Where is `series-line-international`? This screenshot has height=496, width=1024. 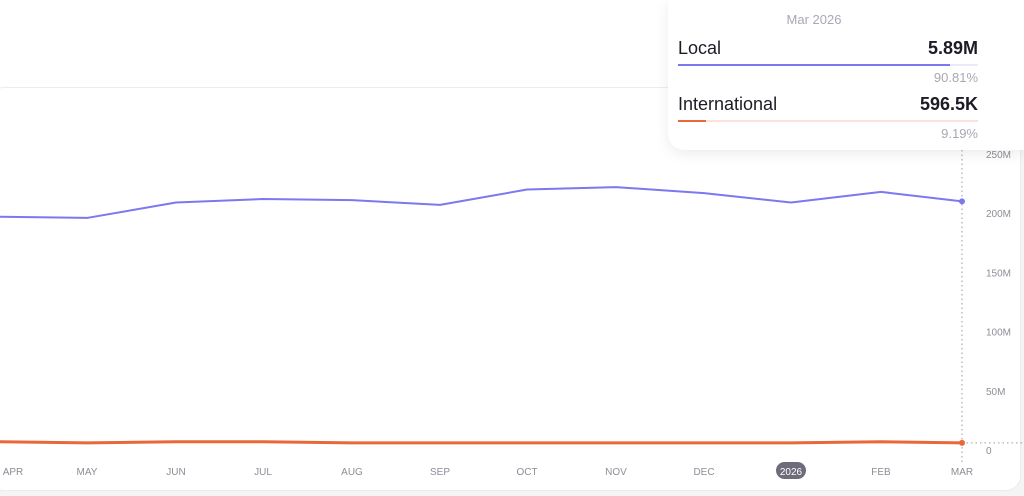 series-line-international is located at coordinates (481, 442).